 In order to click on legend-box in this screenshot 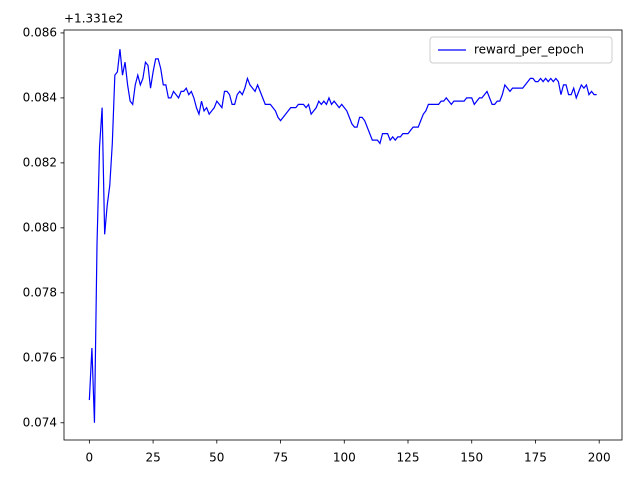, I will do `click(521, 50)`.